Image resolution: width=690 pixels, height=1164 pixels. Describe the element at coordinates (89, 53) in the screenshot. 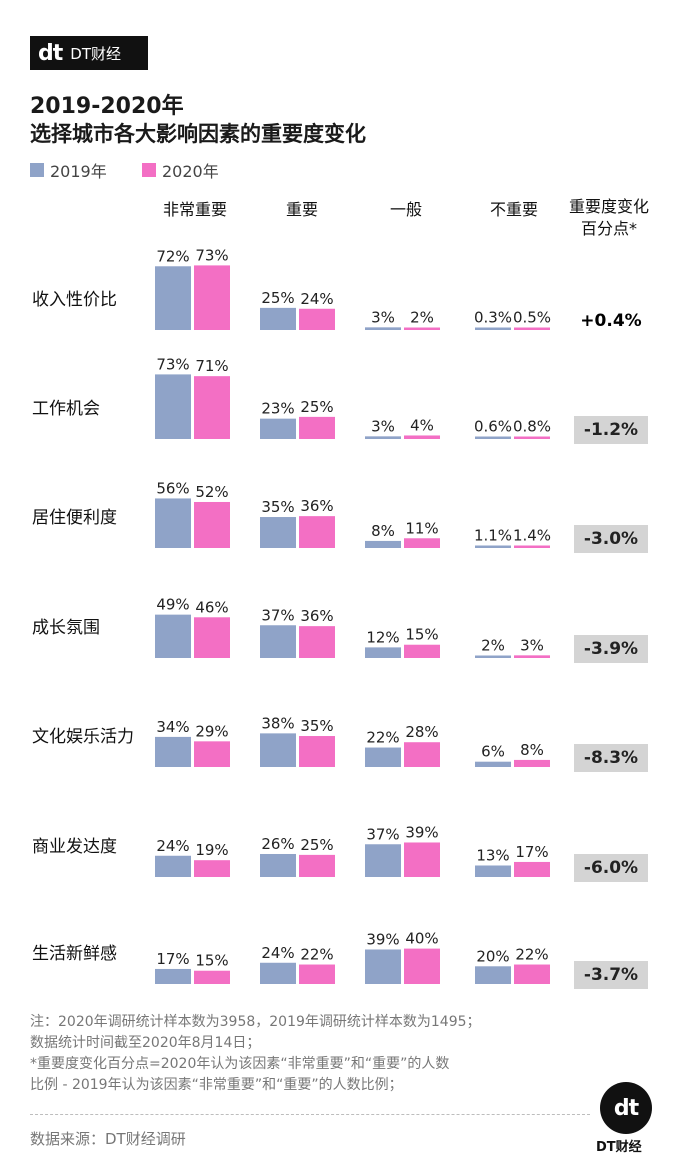

I see `brand-logo: dt DT财经` at that location.